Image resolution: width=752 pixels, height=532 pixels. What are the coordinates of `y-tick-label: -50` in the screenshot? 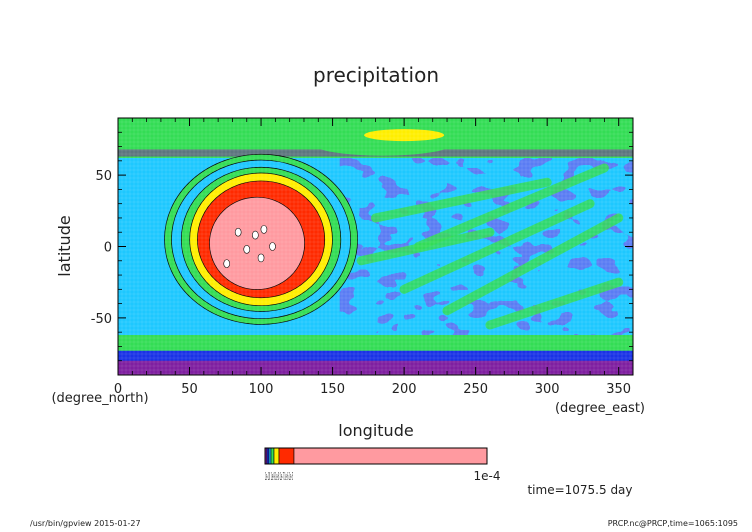 It's located at (101, 319).